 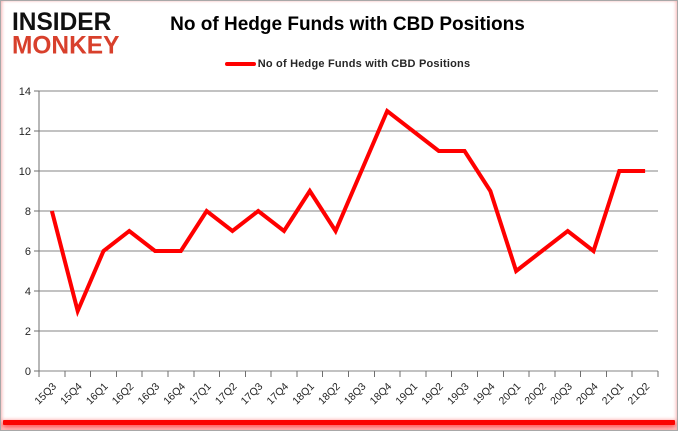 What do you see at coordinates (277, 394) in the screenshot?
I see `svg-text: 17Q4` at bounding box center [277, 394].